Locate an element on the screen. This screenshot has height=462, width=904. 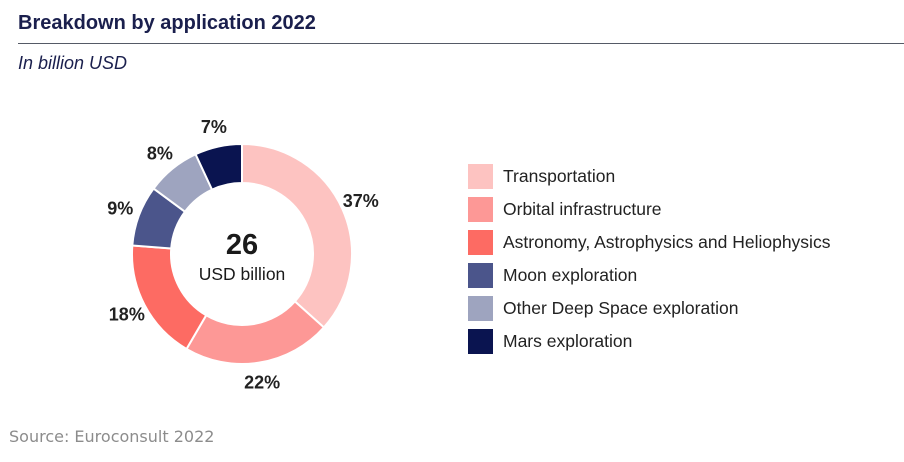
slice-astronomy-astrophysics-and-heliophysics is located at coordinates (169, 297).